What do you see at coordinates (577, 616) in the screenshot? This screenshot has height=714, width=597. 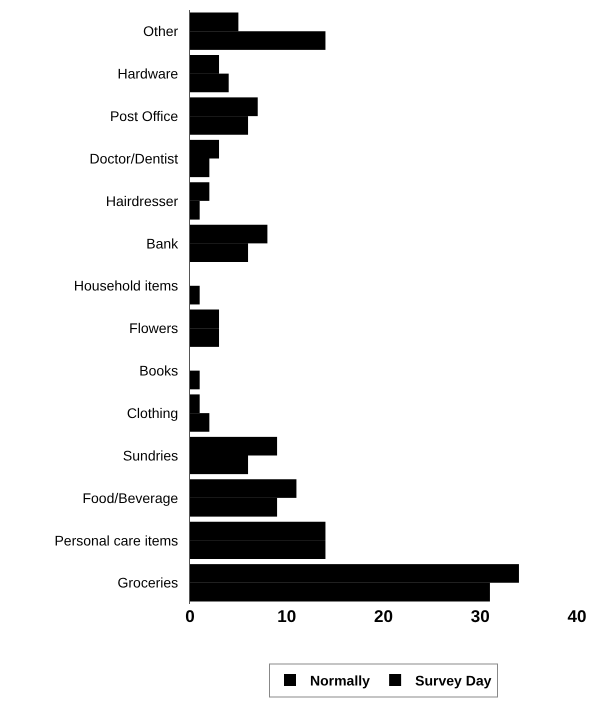 I see `x-tick-label: 40` at bounding box center [577, 616].